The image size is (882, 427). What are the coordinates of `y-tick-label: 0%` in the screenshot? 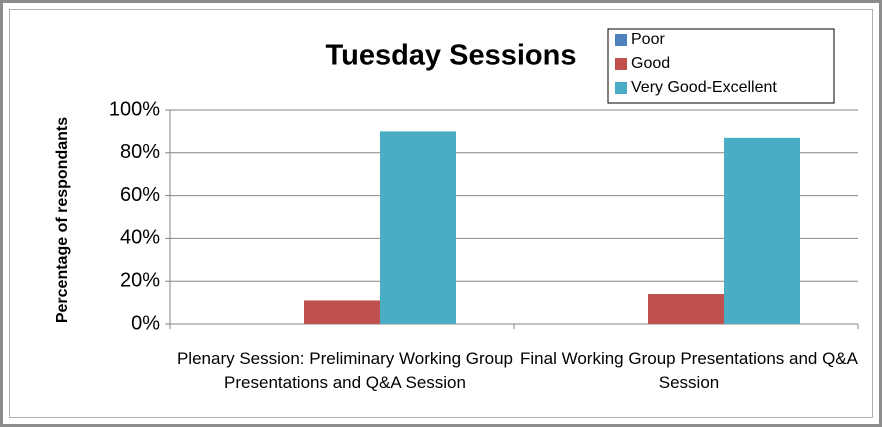 It's located at (145, 323).